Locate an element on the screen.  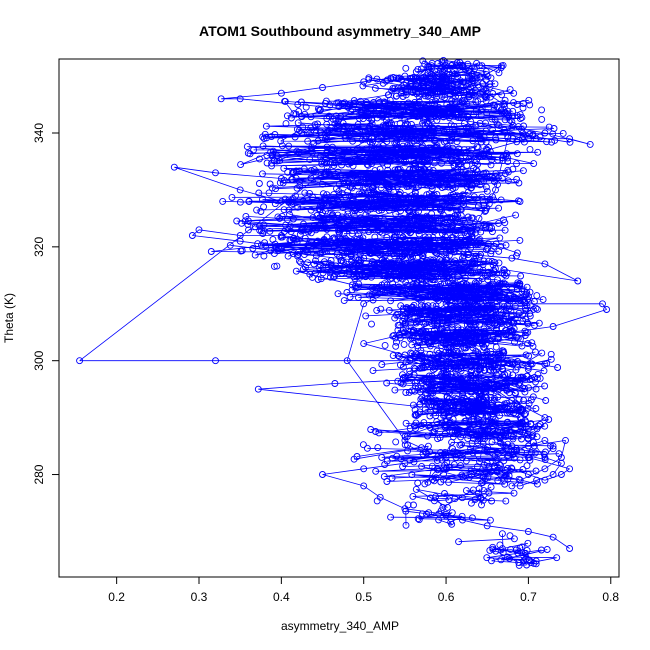
x-axis: 0.2 0.3 0.4 0.5 0.6 0.7 0.8 is located at coordinates (363, 590).